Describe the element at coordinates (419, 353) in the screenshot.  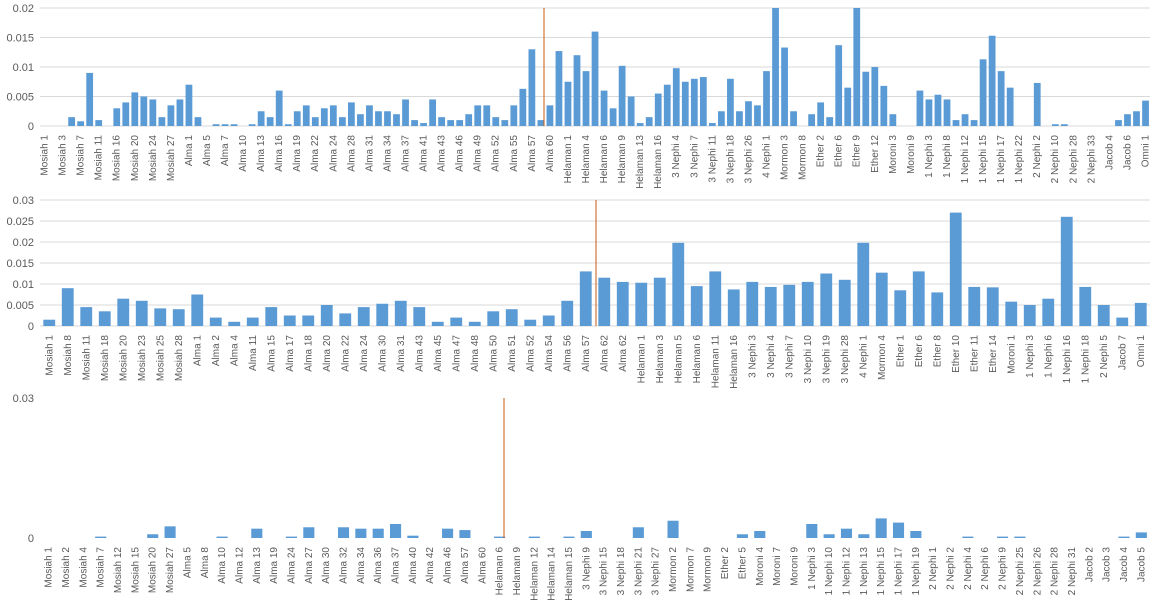
I see `x-tick-label: Alma 43` at that location.